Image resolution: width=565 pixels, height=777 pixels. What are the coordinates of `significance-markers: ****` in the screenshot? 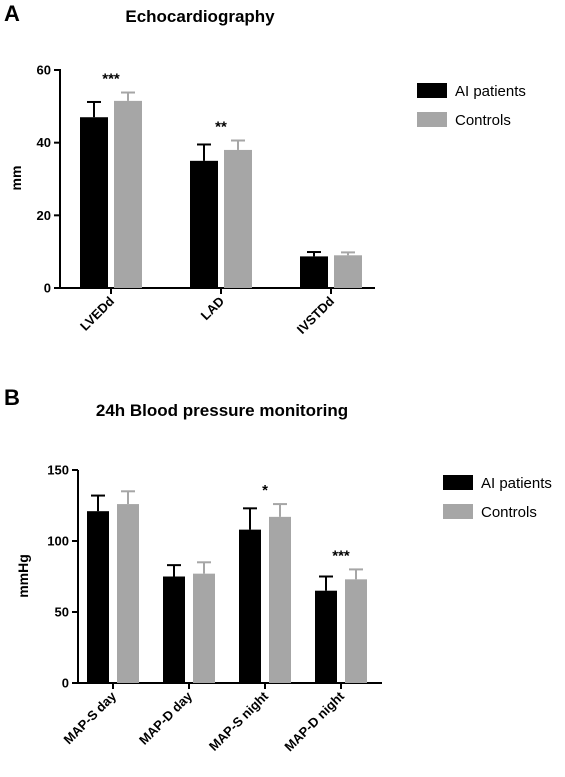 It's located at (306, 523).